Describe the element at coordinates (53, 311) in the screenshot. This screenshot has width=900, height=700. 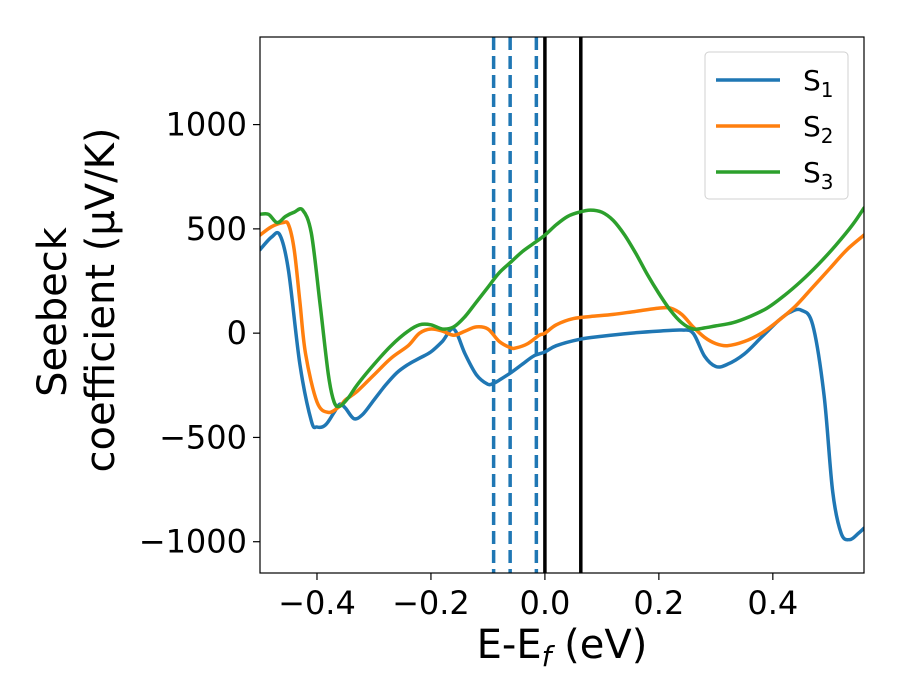
I see `y-axis-title-line1: Seebeck` at that location.